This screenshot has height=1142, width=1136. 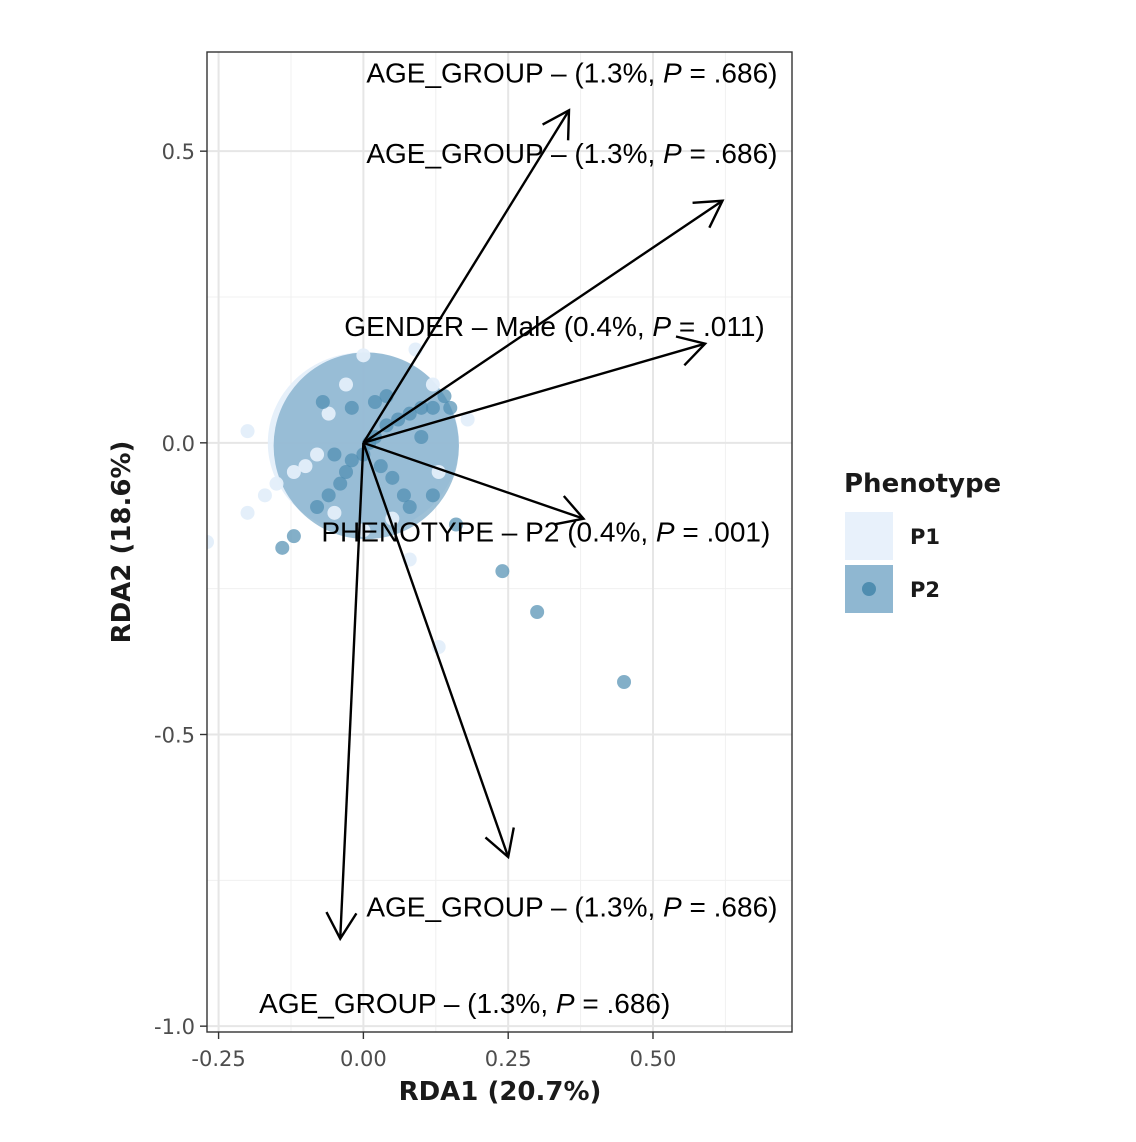 What do you see at coordinates (218, 1059) in the screenshot?
I see `x-tick-label: -0.25` at bounding box center [218, 1059].